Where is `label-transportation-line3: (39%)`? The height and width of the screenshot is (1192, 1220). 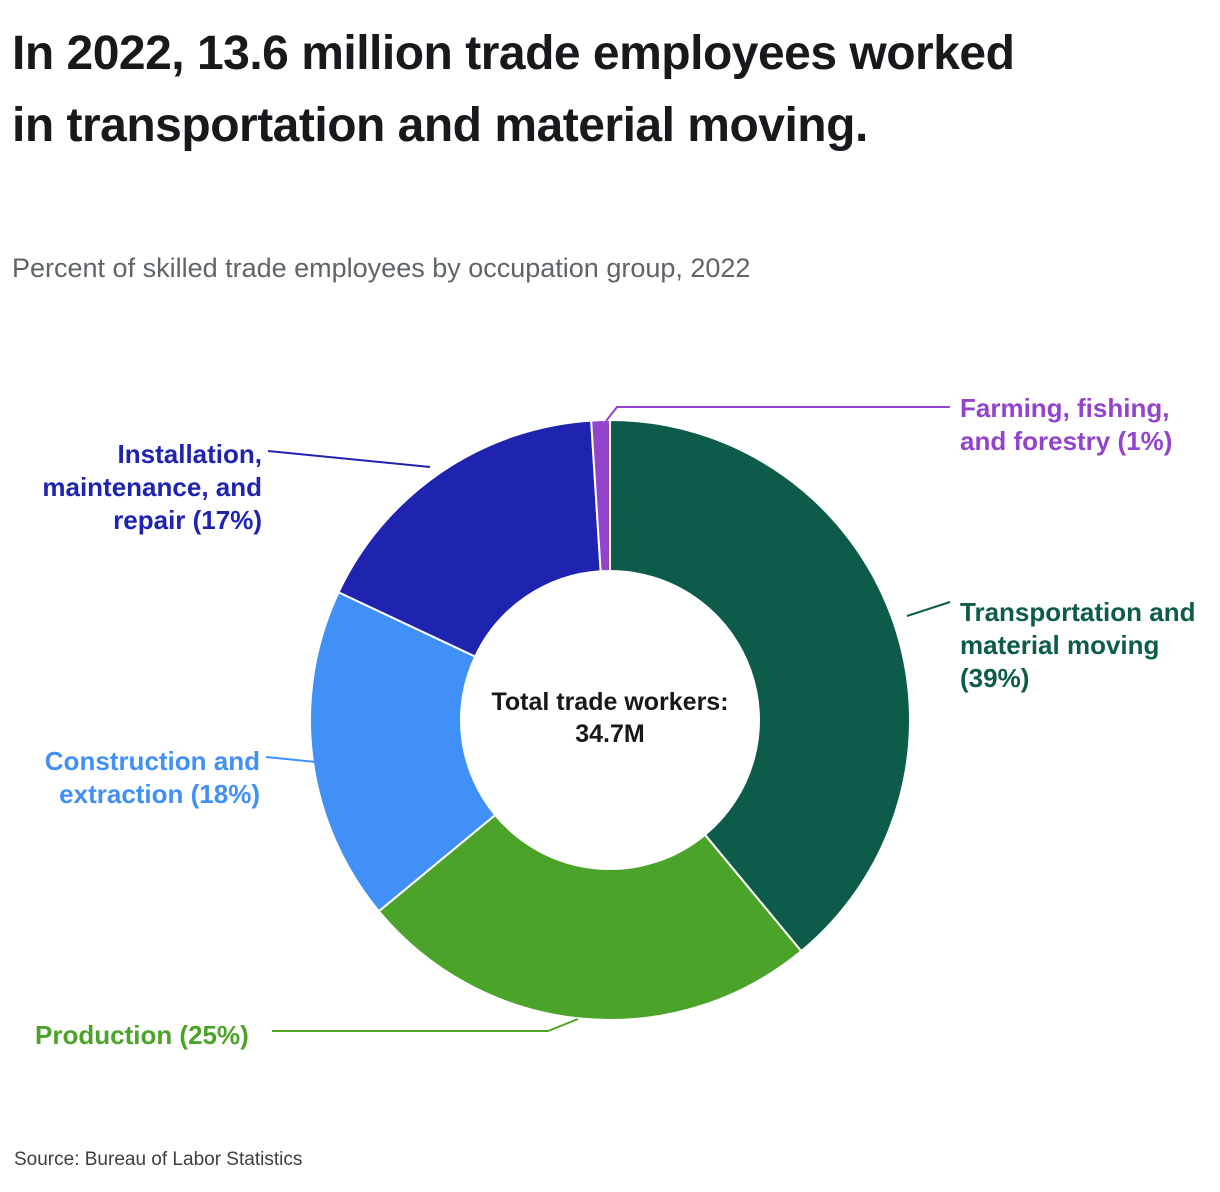 label-transportation-line3: (39%) is located at coordinates (995, 678).